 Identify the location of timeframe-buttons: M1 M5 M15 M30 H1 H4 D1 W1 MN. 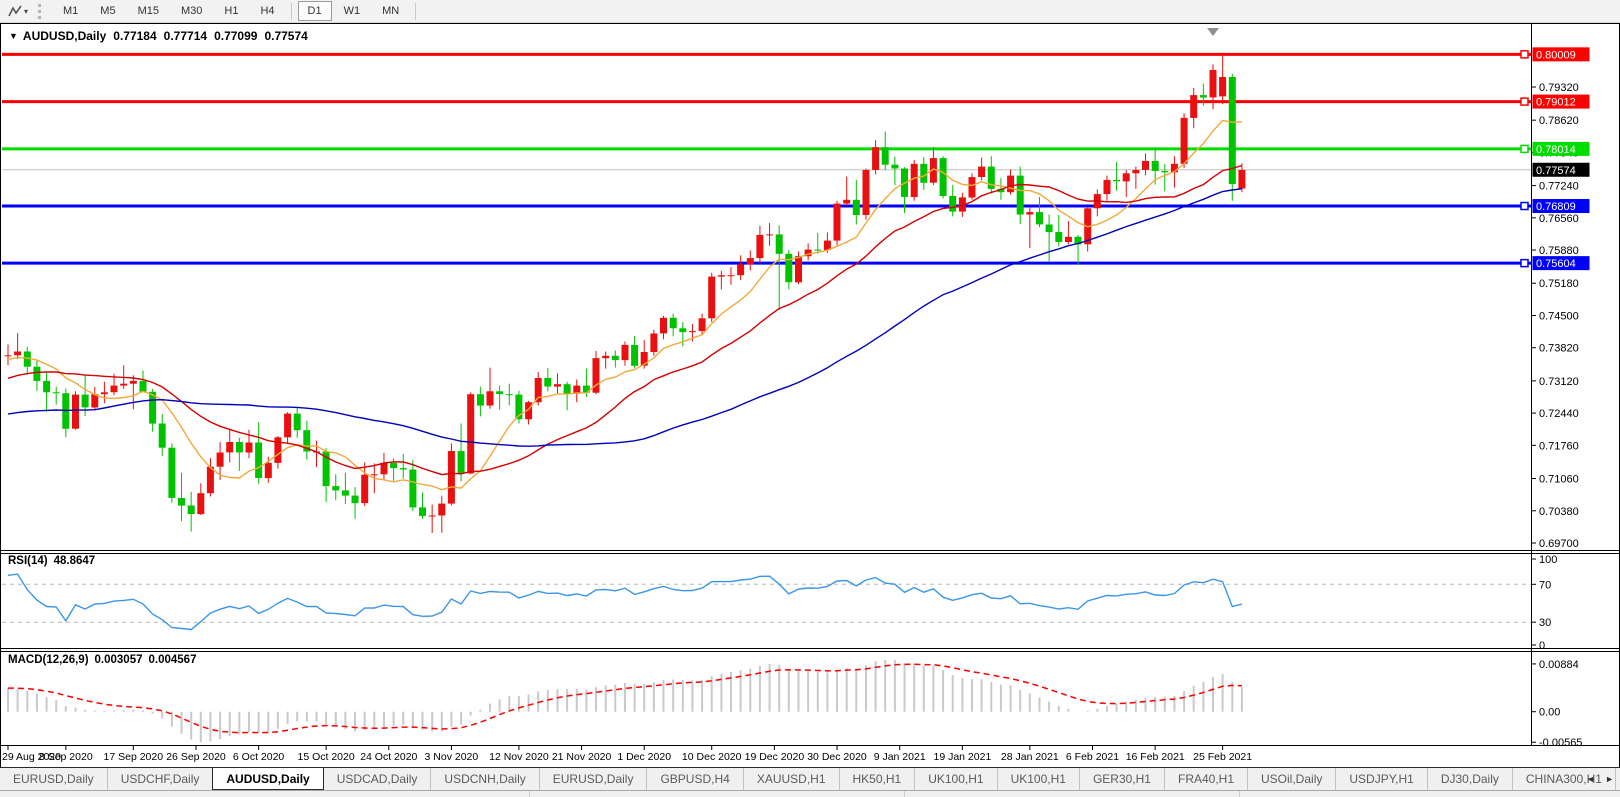
(236, 11).